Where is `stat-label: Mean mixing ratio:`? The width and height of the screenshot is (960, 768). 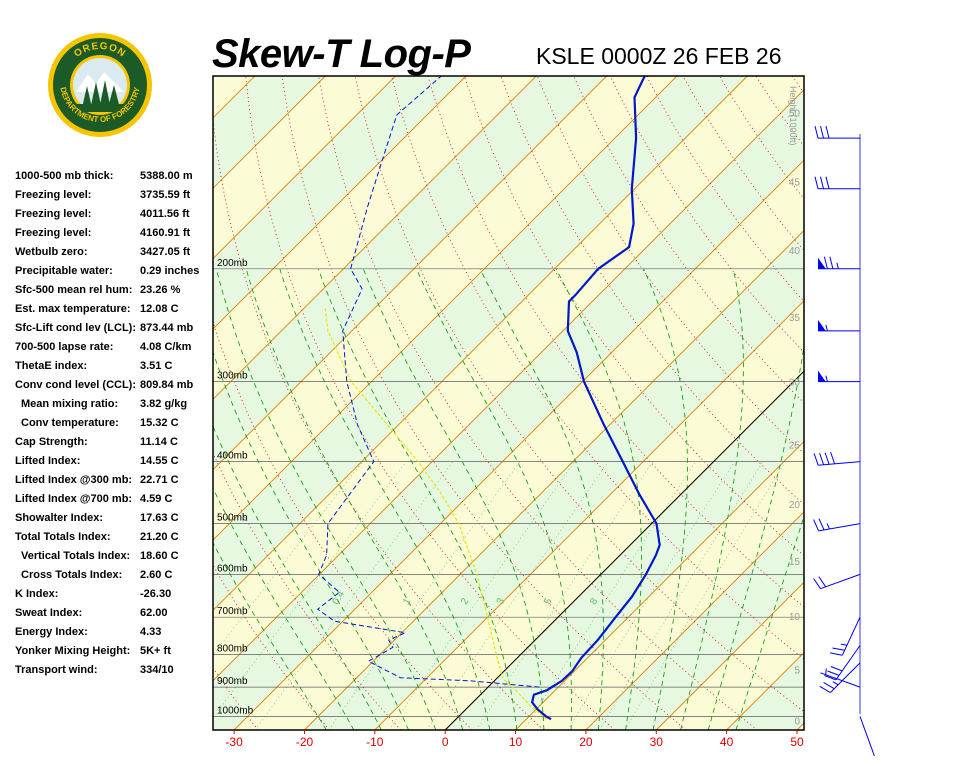 stat-label: Mean mixing ratio: is located at coordinates (70, 404).